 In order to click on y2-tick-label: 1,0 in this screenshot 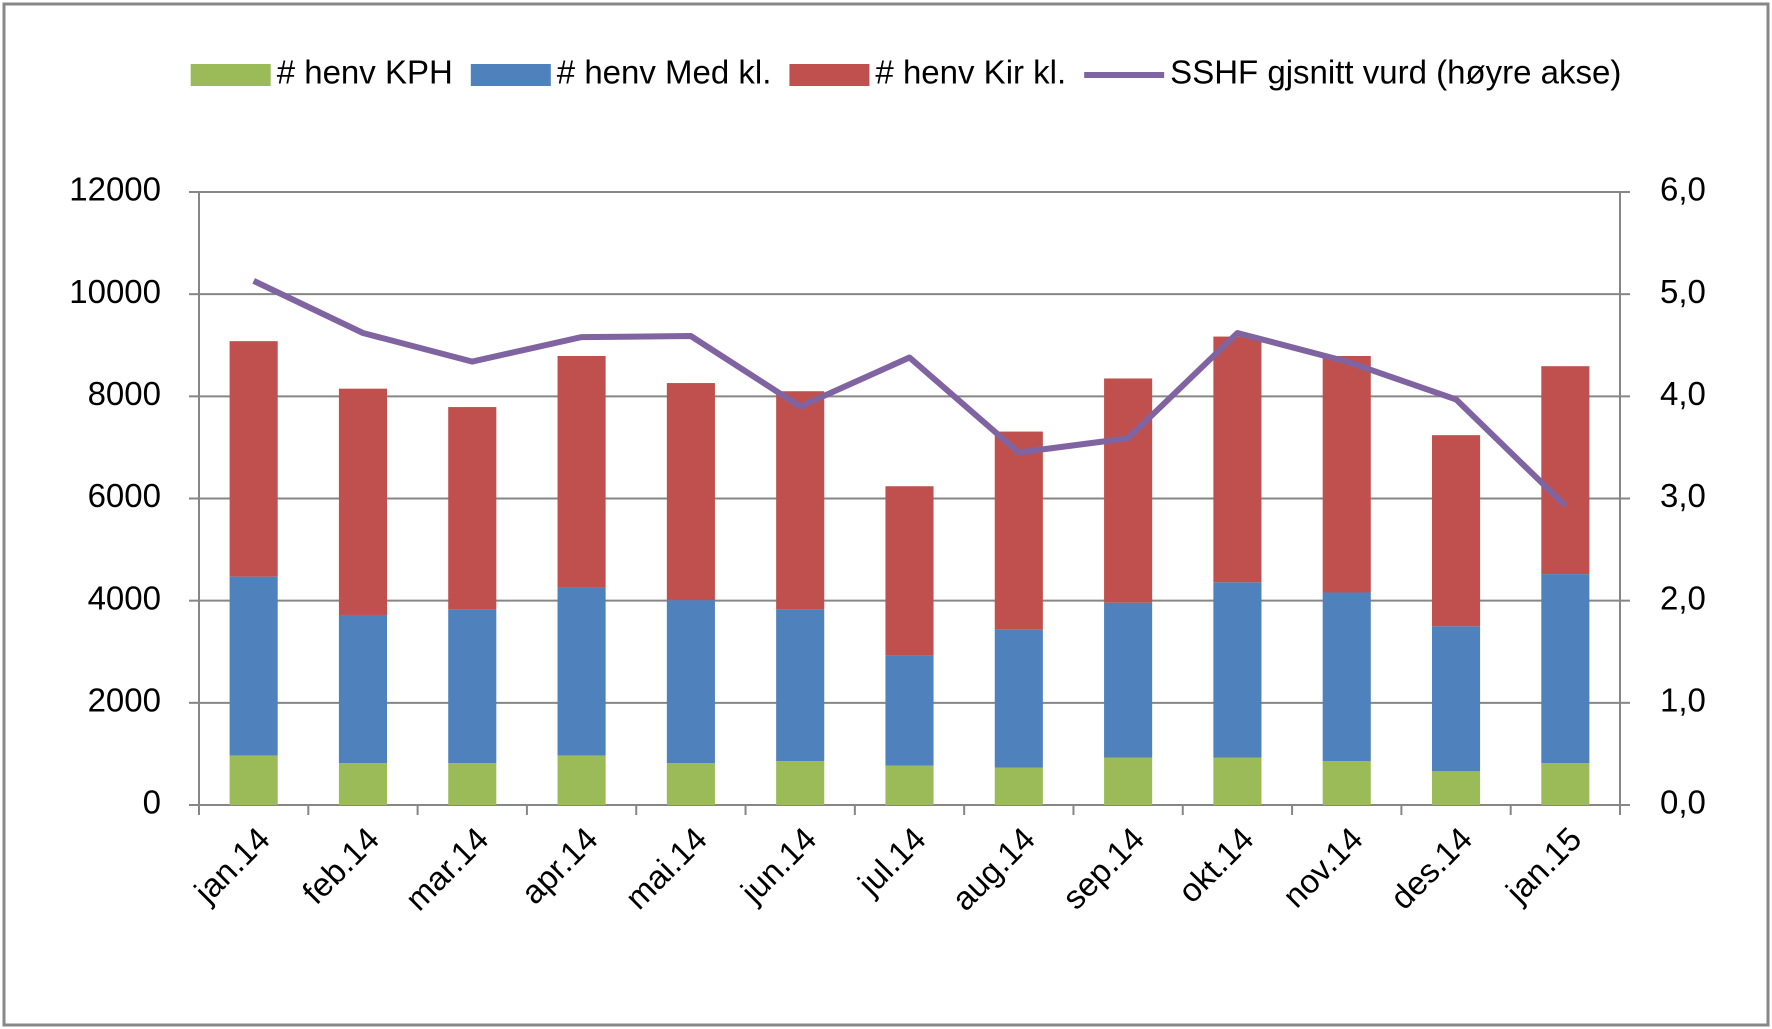, I will do `click(1683, 700)`.